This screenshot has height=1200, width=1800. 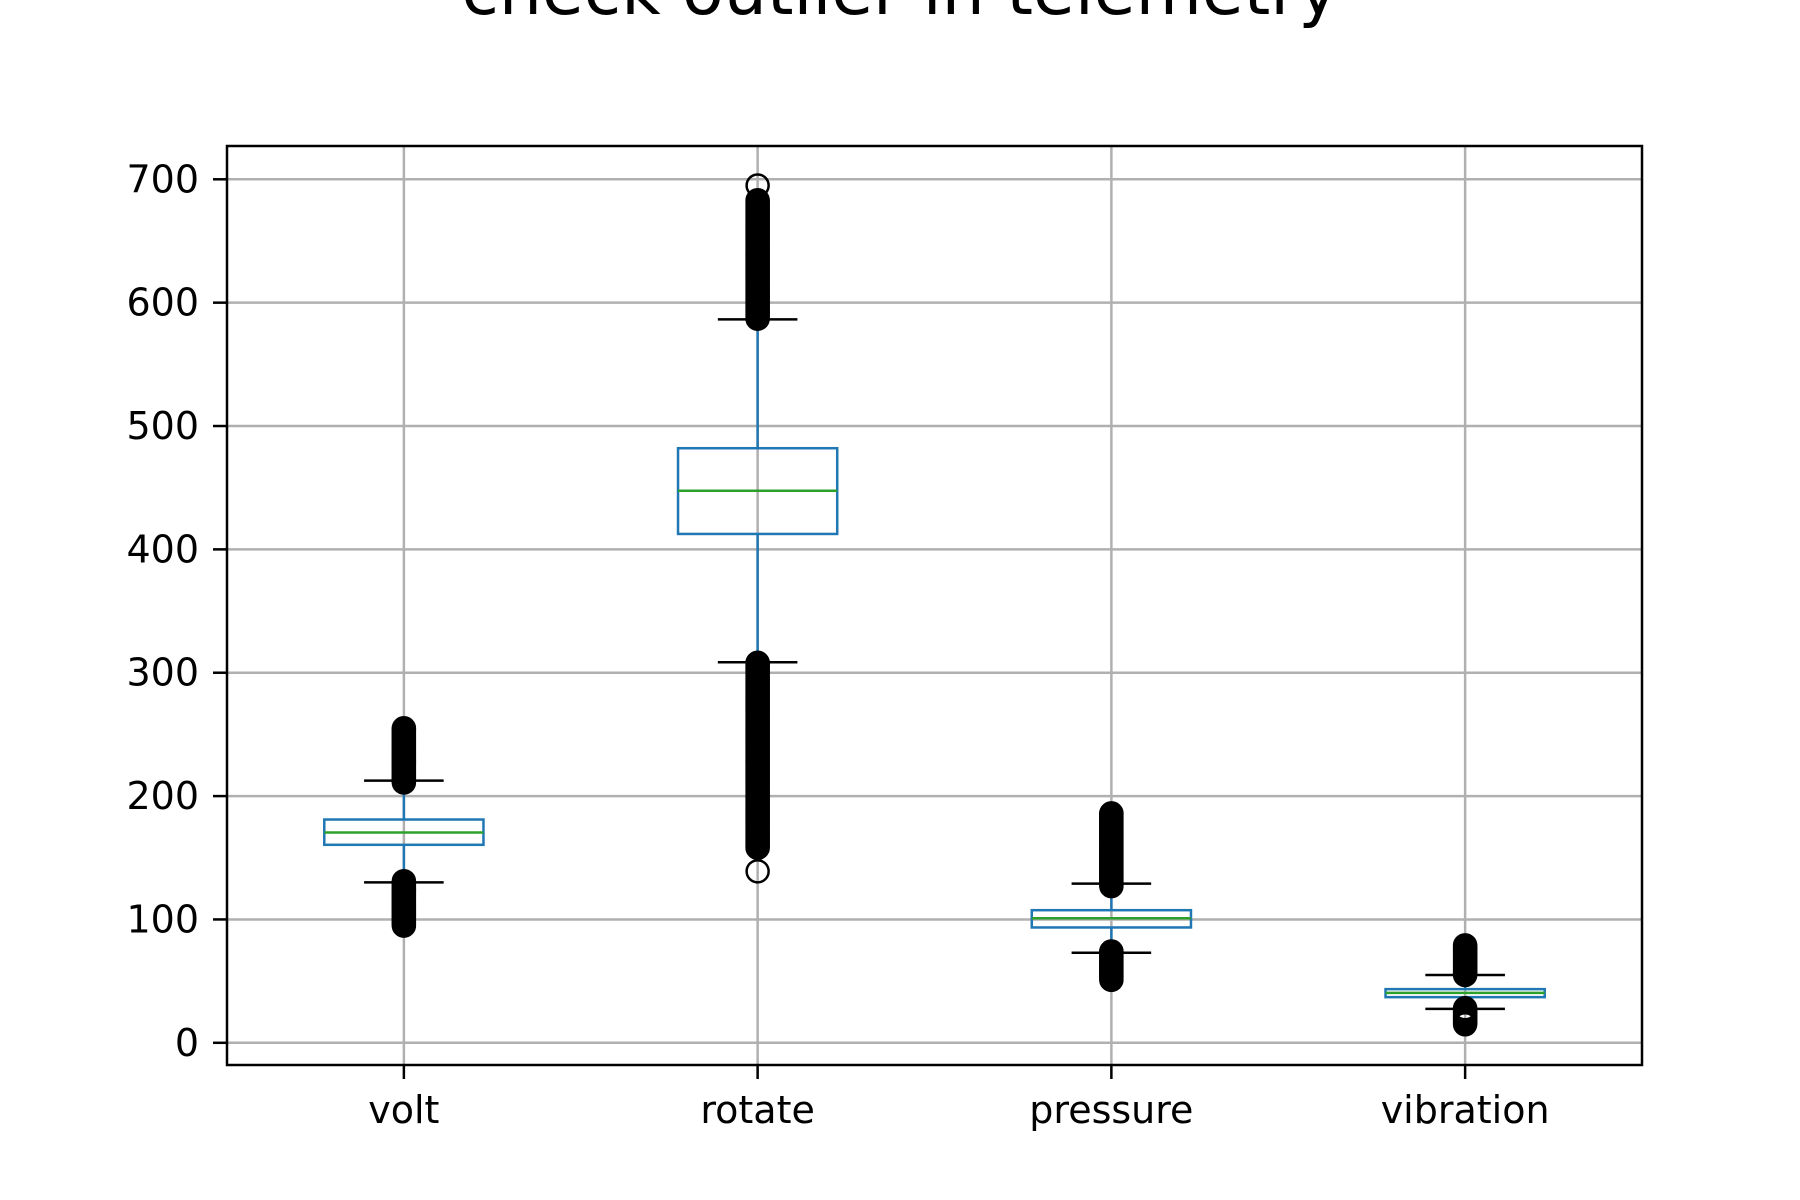 I want to click on box-rotate, so click(x=757, y=528).